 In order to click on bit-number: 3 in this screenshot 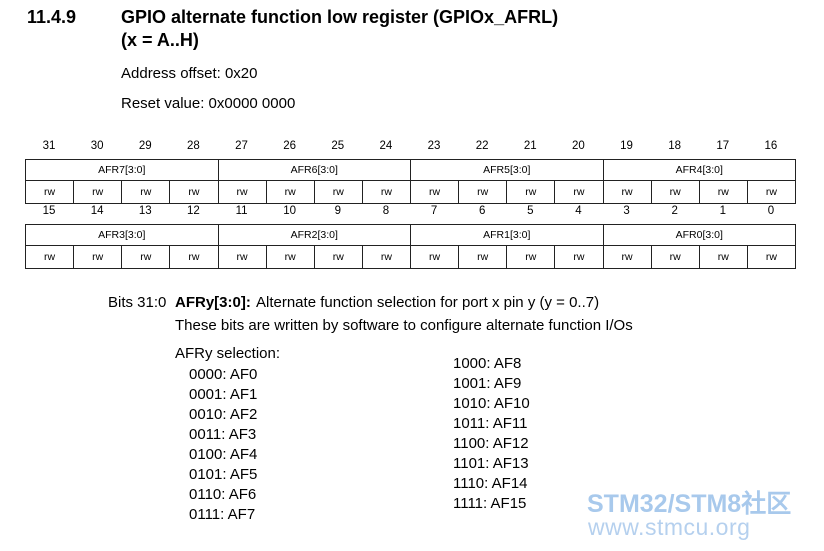, I will do `click(626, 211)`.